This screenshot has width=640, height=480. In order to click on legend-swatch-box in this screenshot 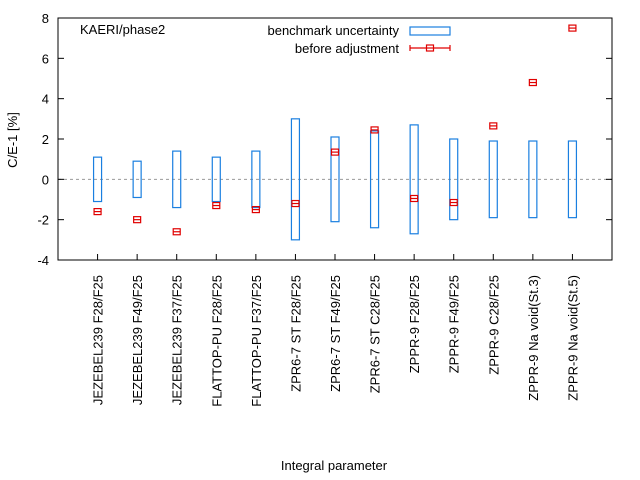, I will do `click(430, 31)`.